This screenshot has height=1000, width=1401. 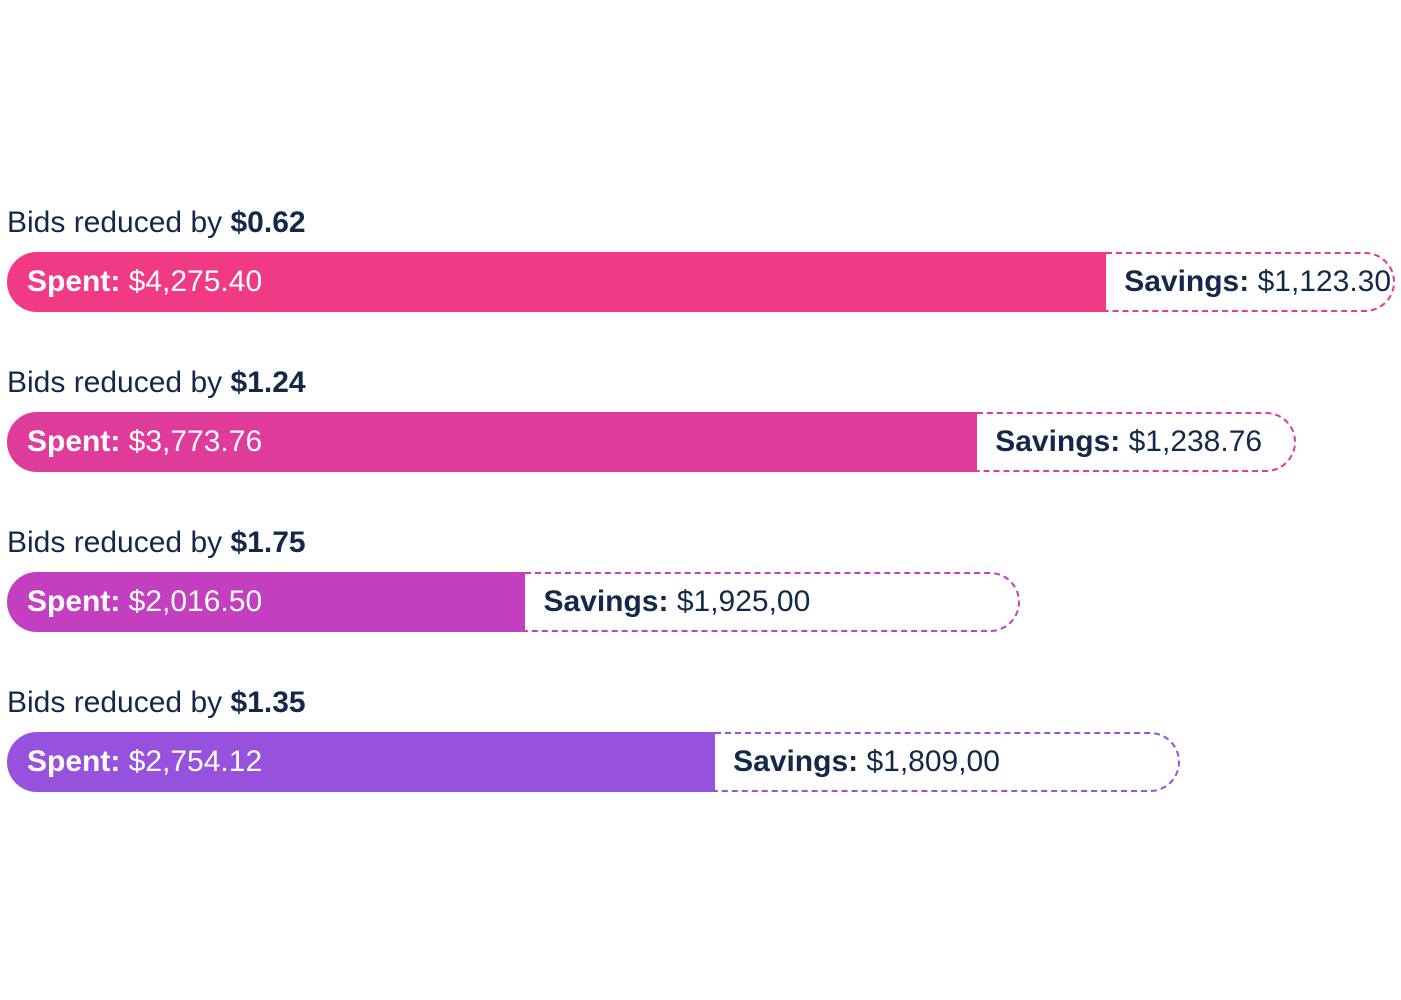 I want to click on spent-bar: Spent: $2,016.50, so click(x=266, y=602).